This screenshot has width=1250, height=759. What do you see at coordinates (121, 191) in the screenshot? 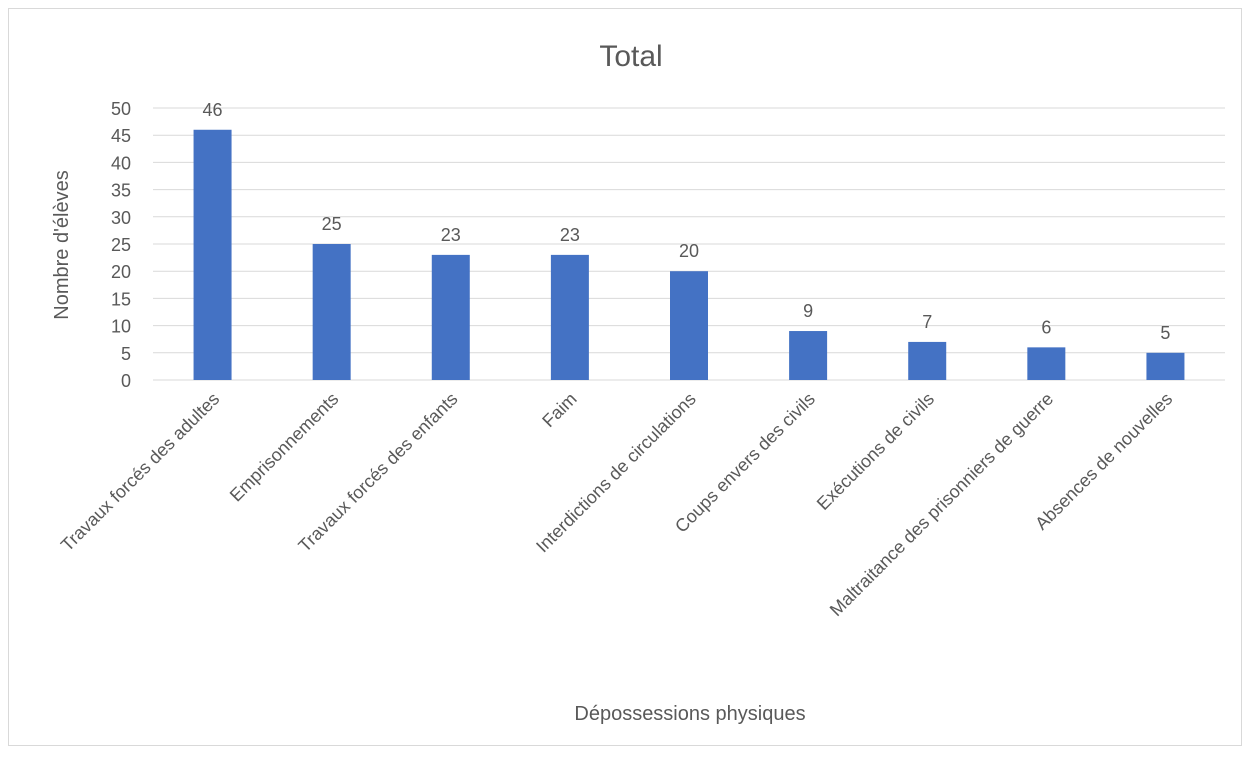
I see `y-tick-label: 35` at bounding box center [121, 191].